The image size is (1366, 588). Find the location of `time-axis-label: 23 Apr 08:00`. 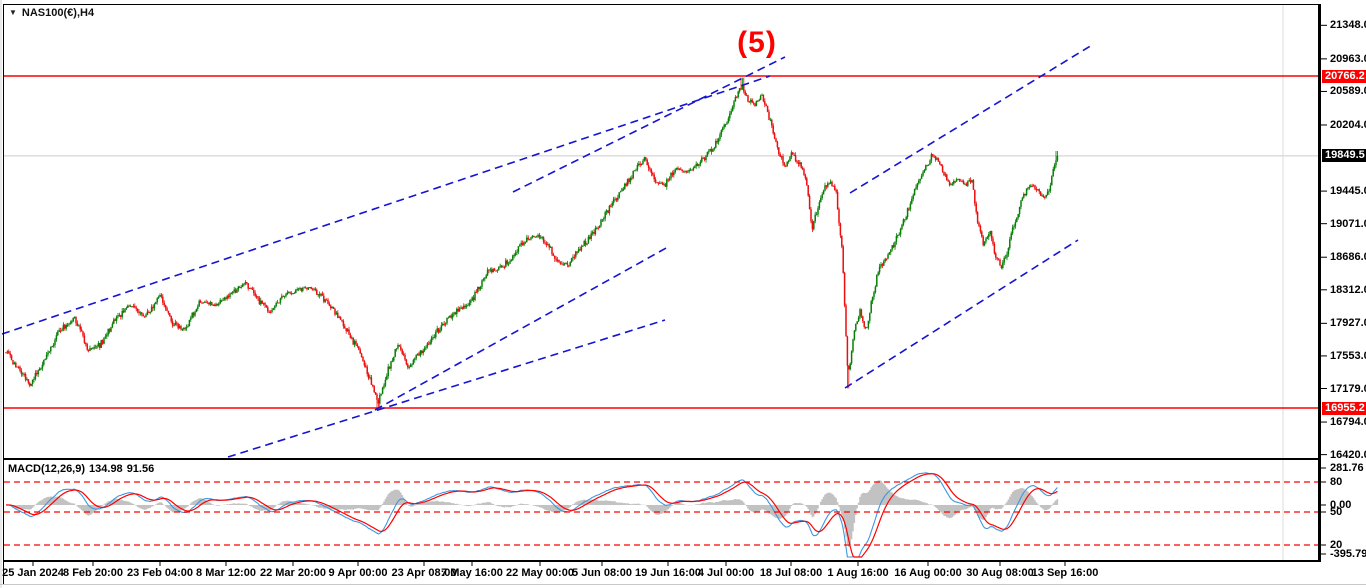

time-axis-label: 23 Apr 08:00 is located at coordinates (424, 573).